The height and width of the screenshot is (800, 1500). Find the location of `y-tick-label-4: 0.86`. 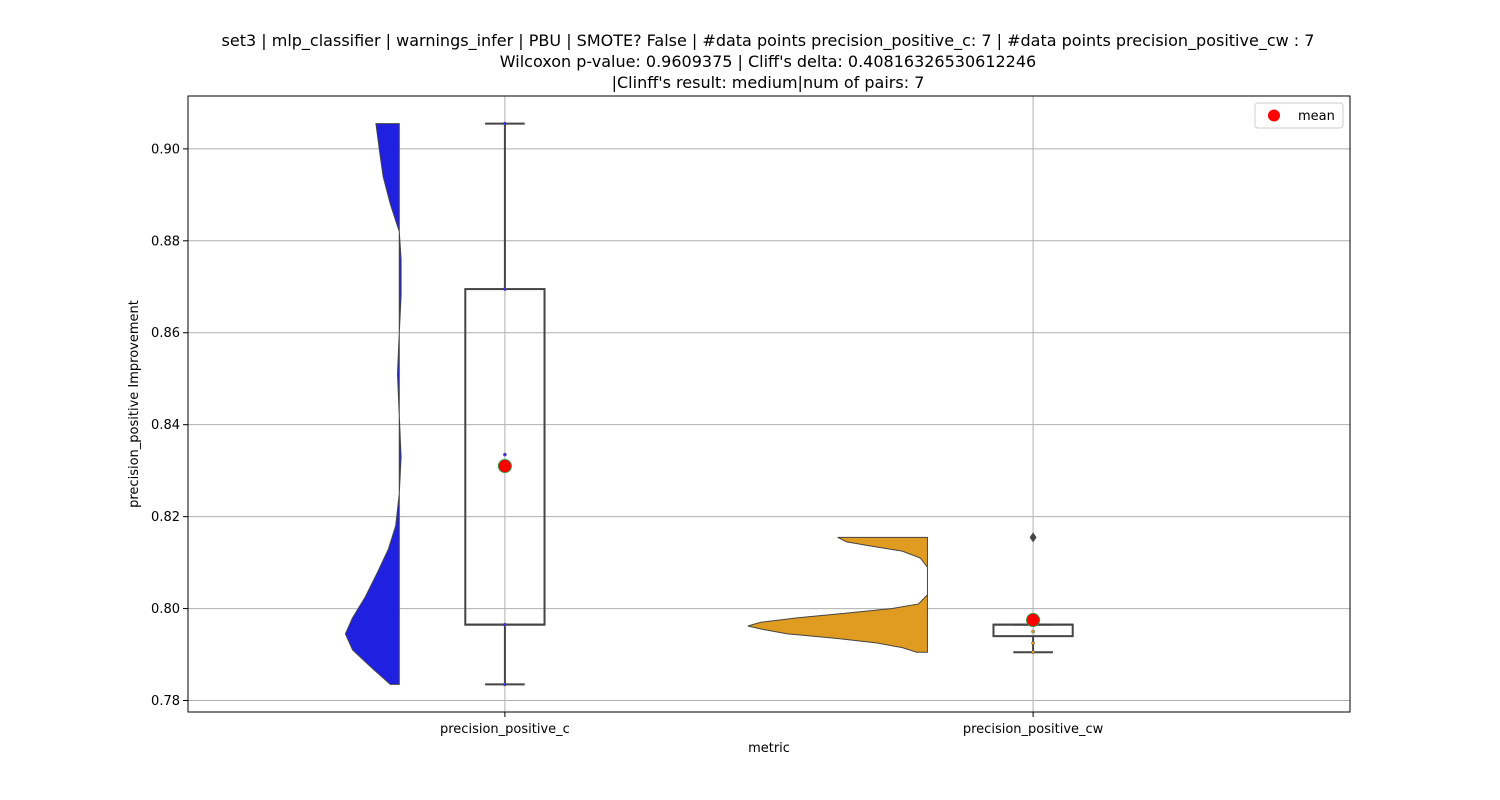

y-tick-label-4: 0.86 is located at coordinates (165, 333).